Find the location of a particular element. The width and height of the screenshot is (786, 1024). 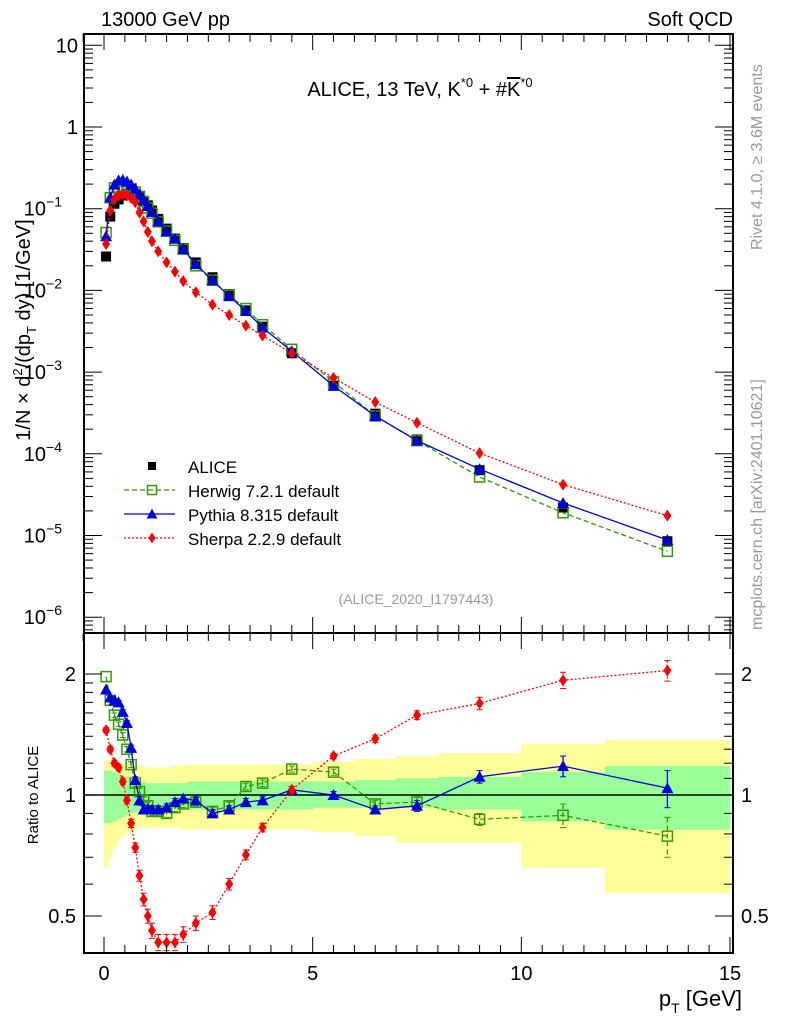

y-tick-label: 10⁻⁶ is located at coordinates (43, 615).